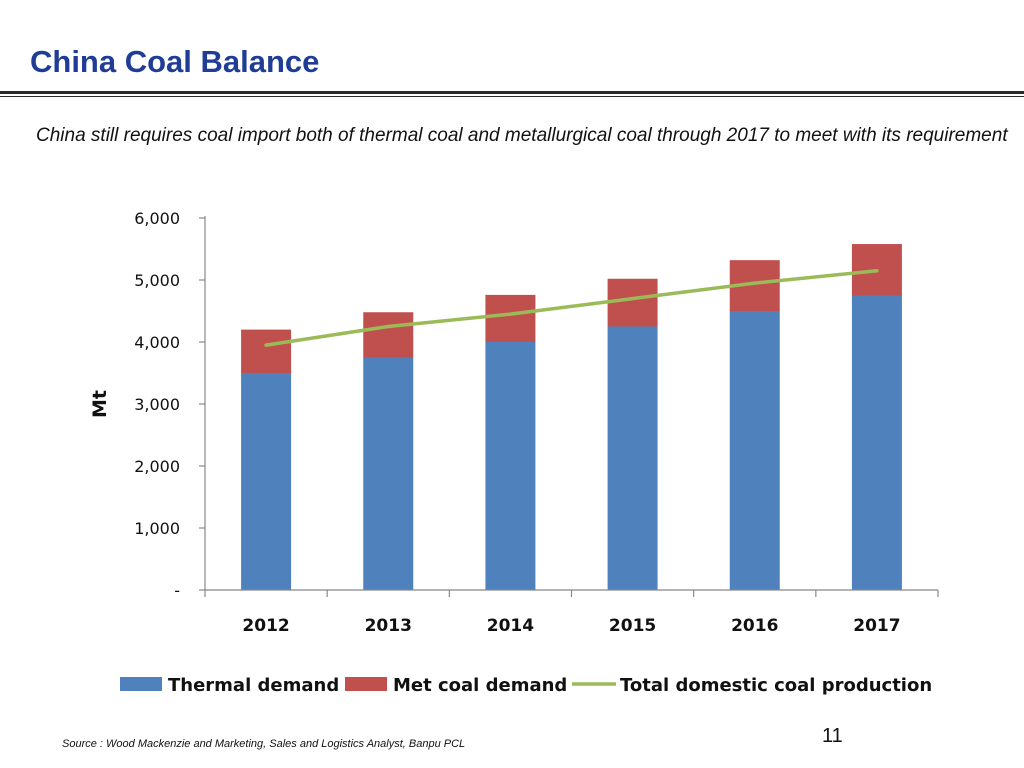 Image resolution: width=1024 pixels, height=768 pixels. Describe the element at coordinates (388, 335) in the screenshot. I see `bar-met-coal-2013` at that location.